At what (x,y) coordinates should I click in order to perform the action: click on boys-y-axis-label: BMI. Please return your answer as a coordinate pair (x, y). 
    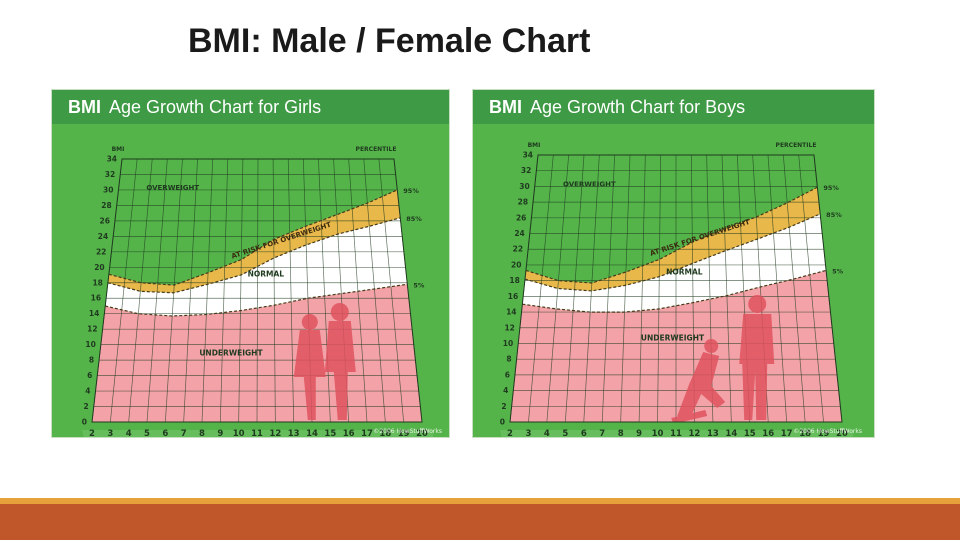
    Looking at the image, I should click on (534, 145).